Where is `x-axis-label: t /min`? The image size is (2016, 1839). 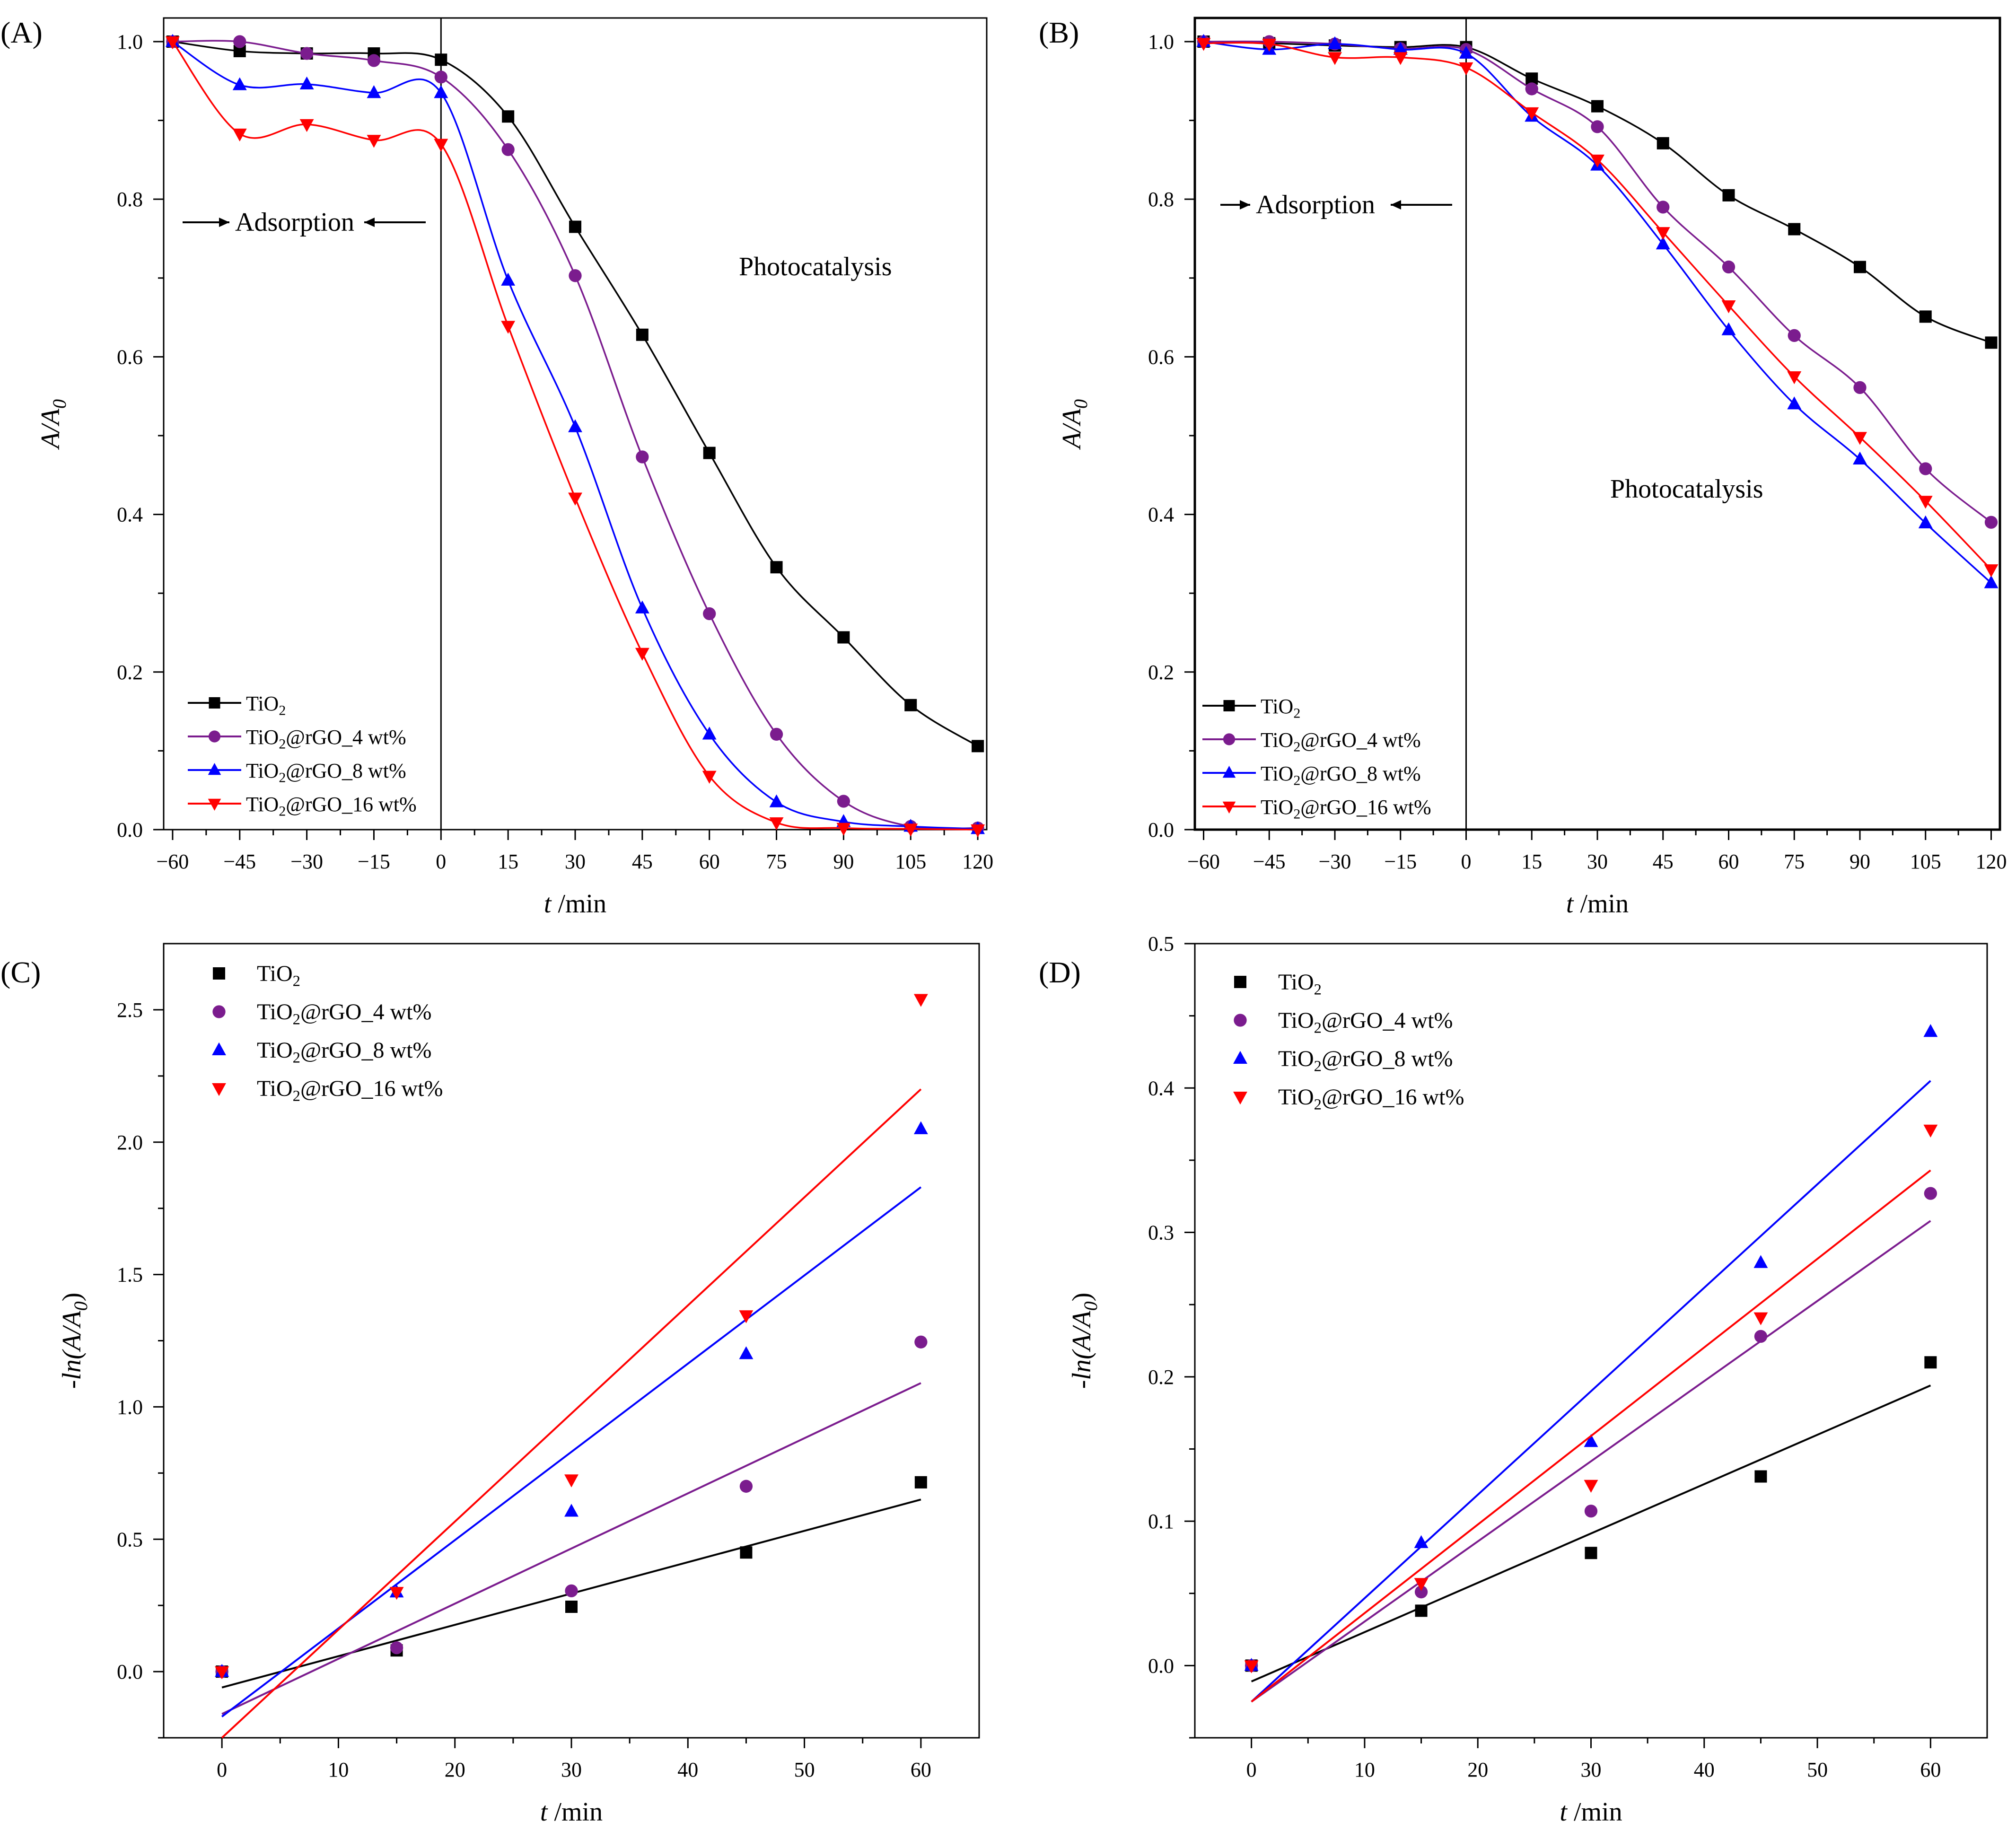 x-axis-label: t /min is located at coordinates (1591, 1812).